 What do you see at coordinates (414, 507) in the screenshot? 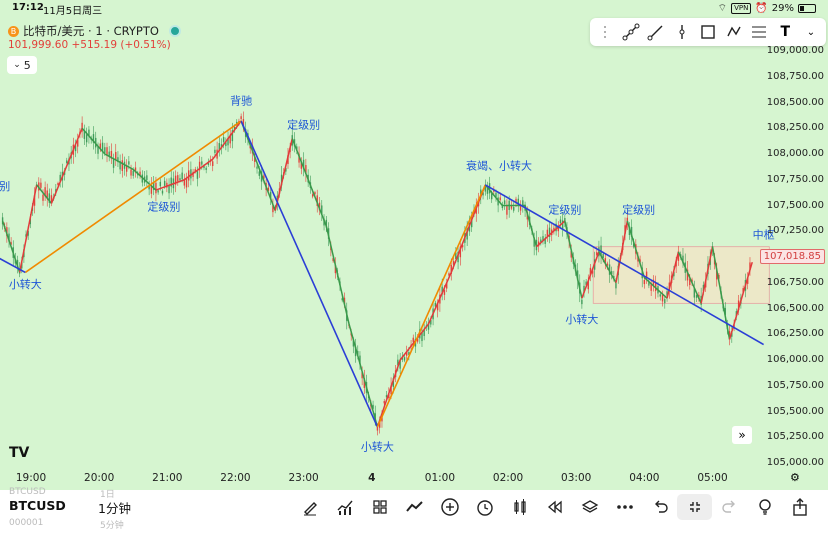
I see `strategy-icon` at bounding box center [414, 507].